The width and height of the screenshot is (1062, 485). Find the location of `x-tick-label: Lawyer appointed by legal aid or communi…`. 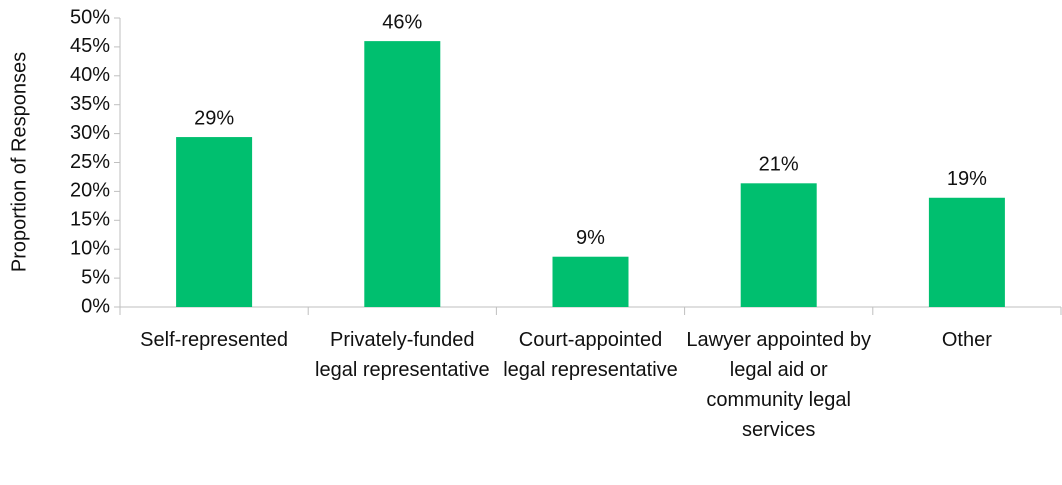

x-tick-label: Lawyer appointed by legal aid or communi… is located at coordinates (778, 385).